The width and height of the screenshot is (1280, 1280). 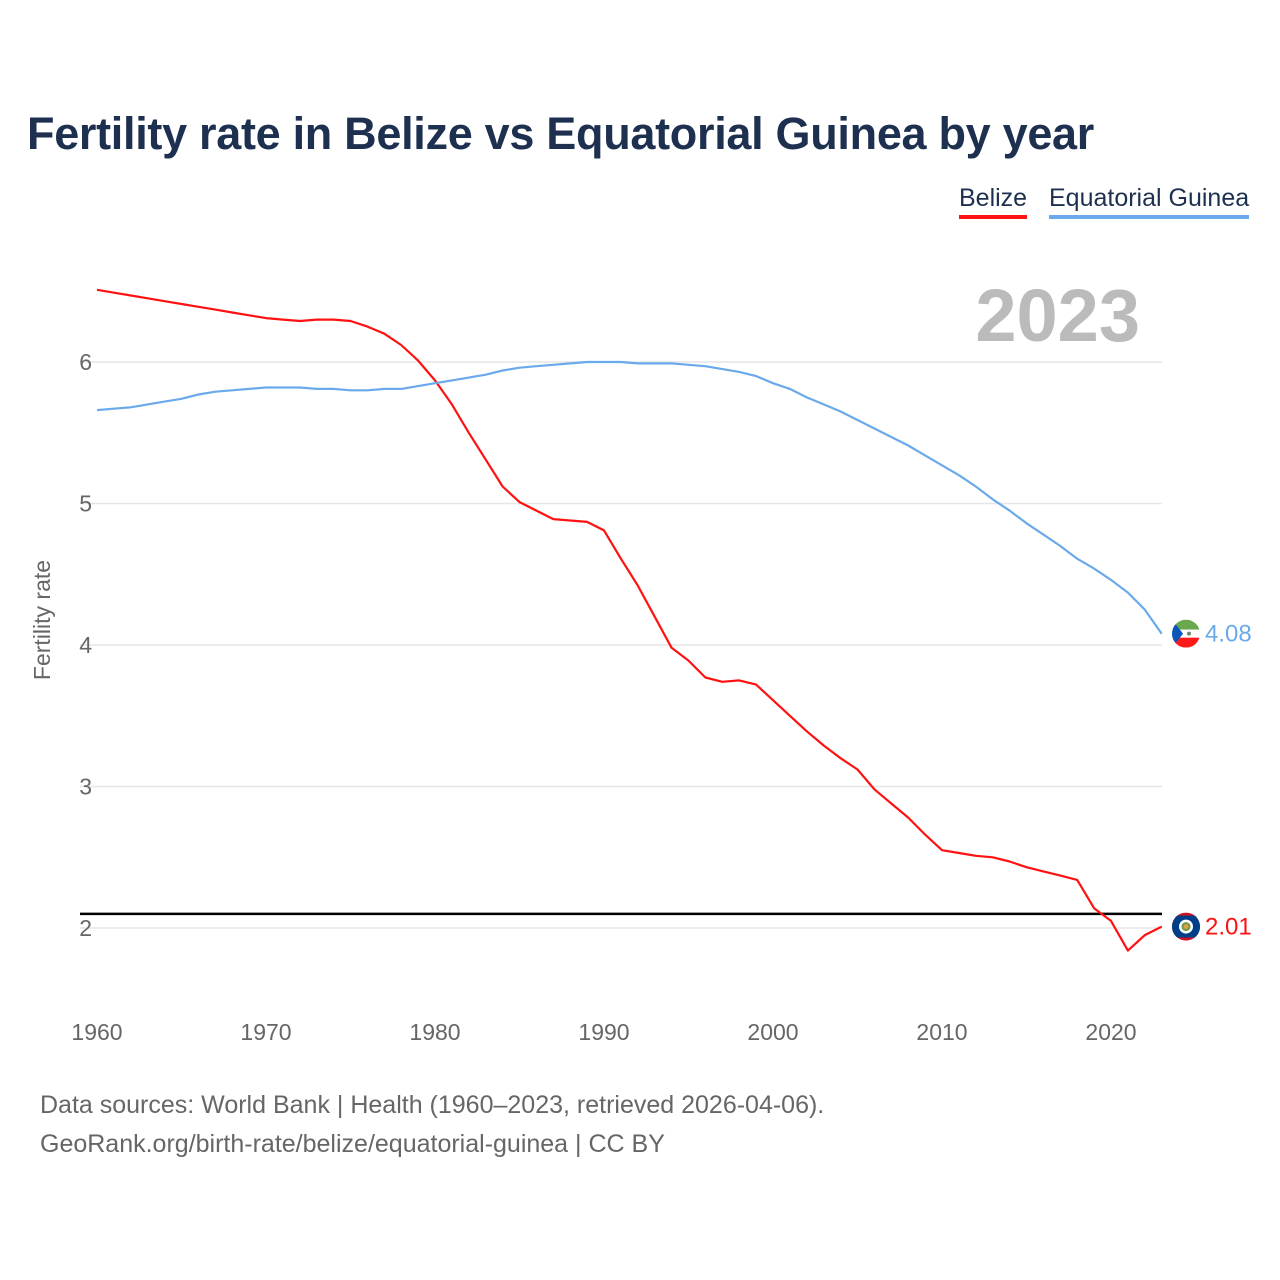 I want to click on end-value-label: 4.08, so click(x=1228, y=634).